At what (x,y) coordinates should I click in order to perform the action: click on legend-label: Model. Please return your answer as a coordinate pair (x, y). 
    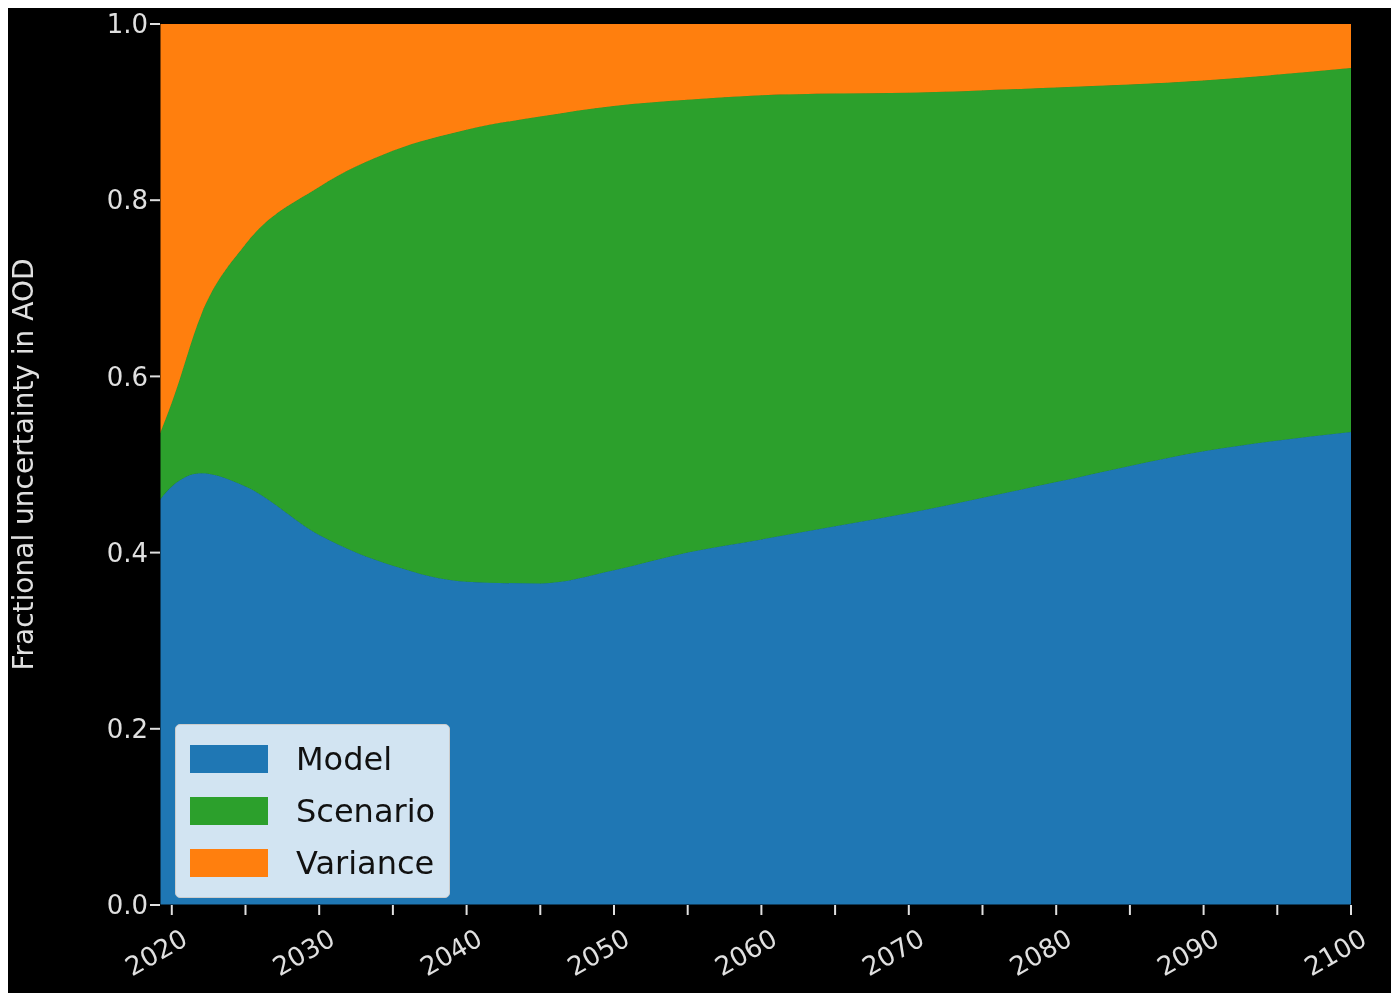
    Looking at the image, I should click on (344, 759).